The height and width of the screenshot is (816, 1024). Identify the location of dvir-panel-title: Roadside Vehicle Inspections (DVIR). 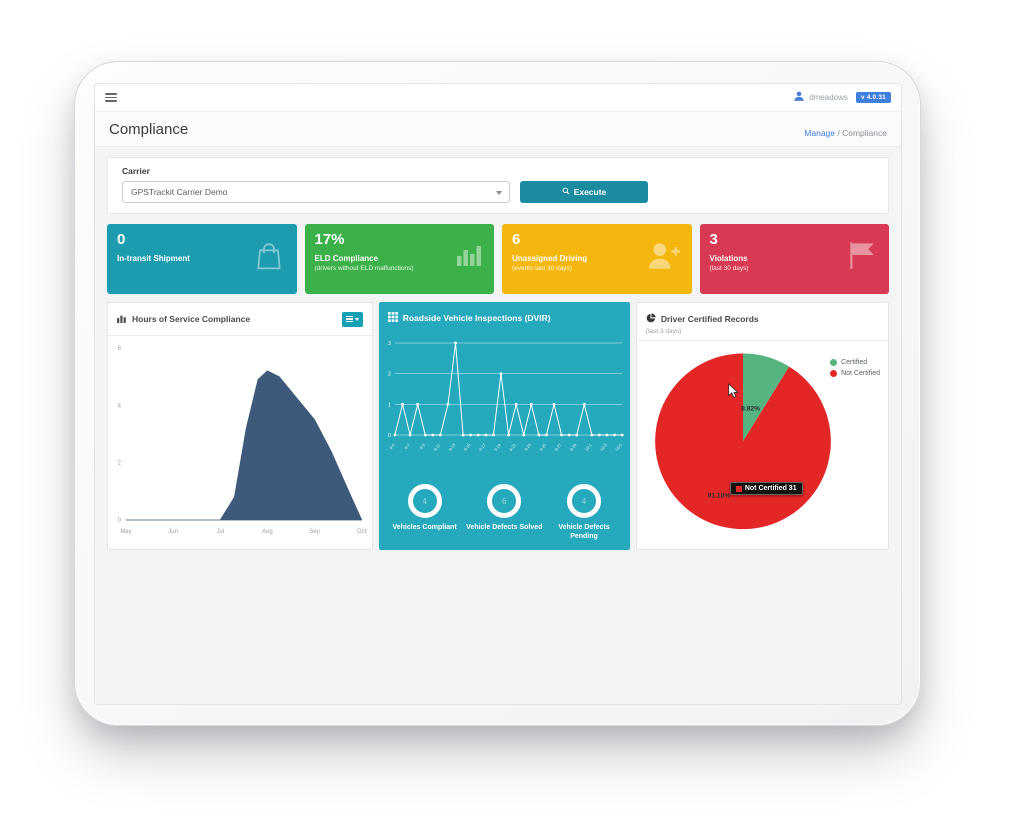
(476, 318).